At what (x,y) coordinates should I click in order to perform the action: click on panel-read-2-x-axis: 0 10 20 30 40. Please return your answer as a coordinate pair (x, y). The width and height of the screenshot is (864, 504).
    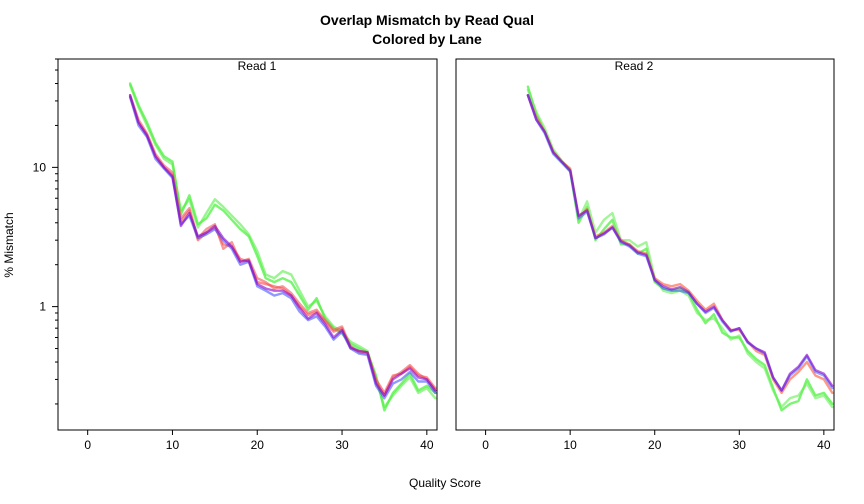
    Looking at the image, I should click on (656, 441).